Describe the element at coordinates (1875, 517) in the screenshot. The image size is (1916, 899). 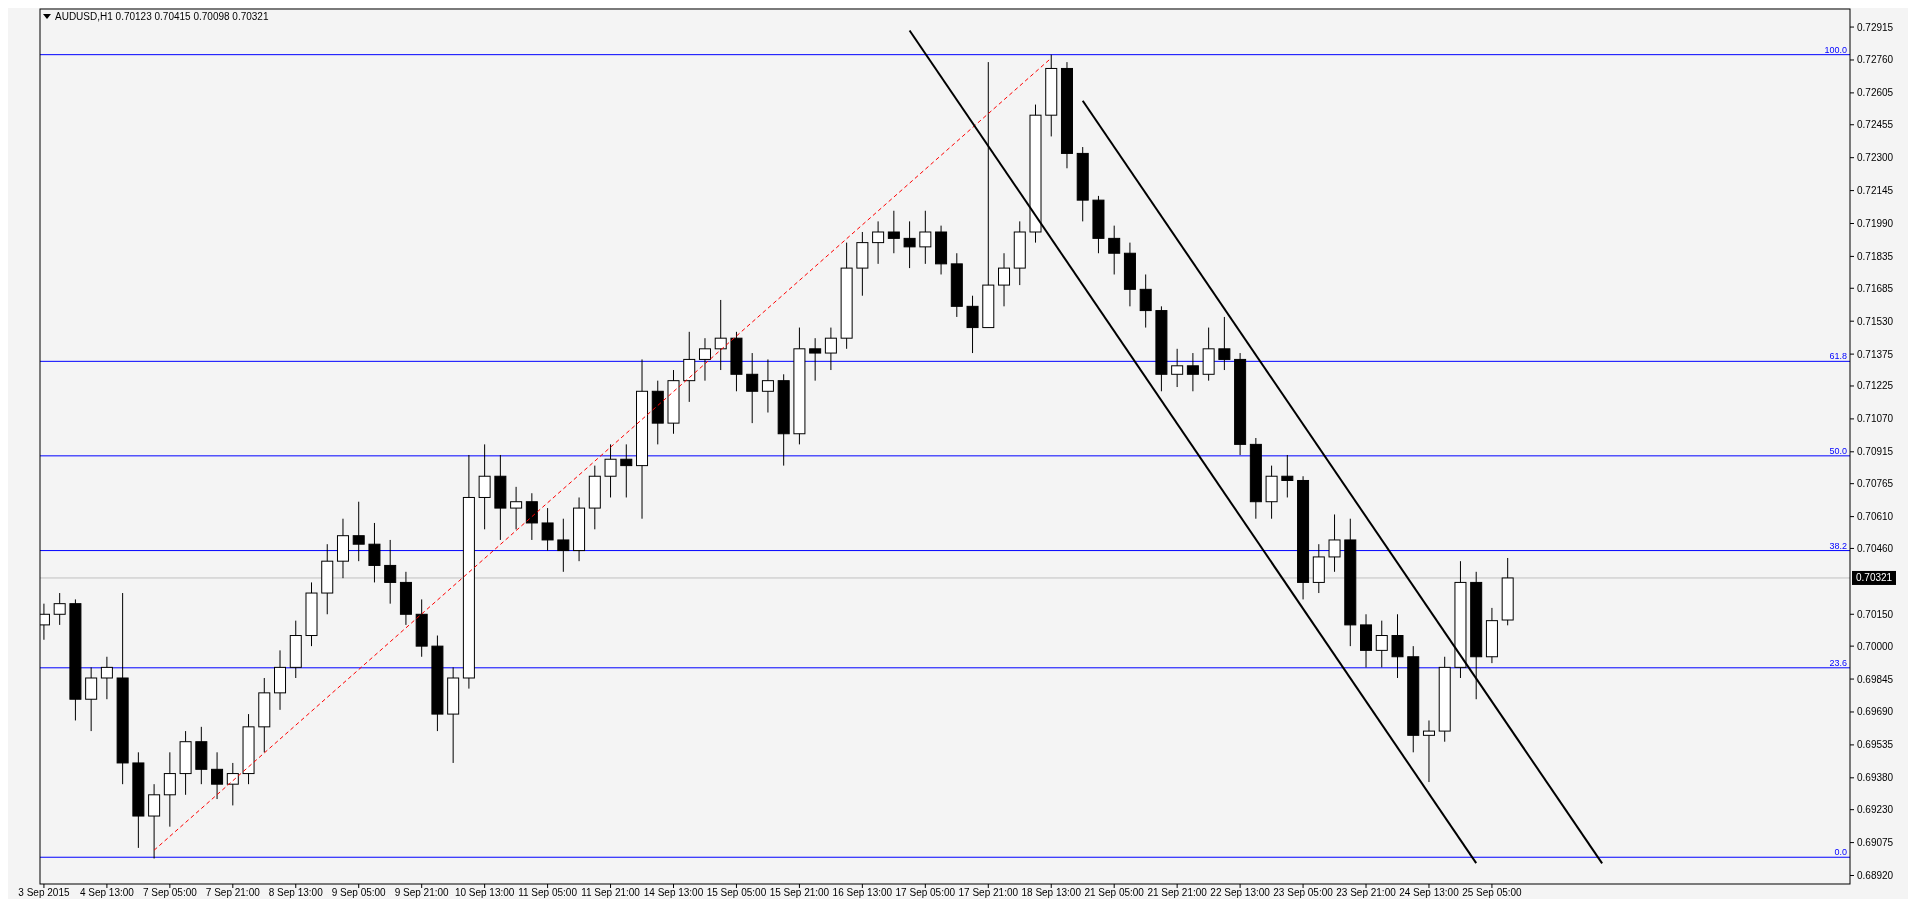
I see `y-tick-label: 0.70610` at that location.